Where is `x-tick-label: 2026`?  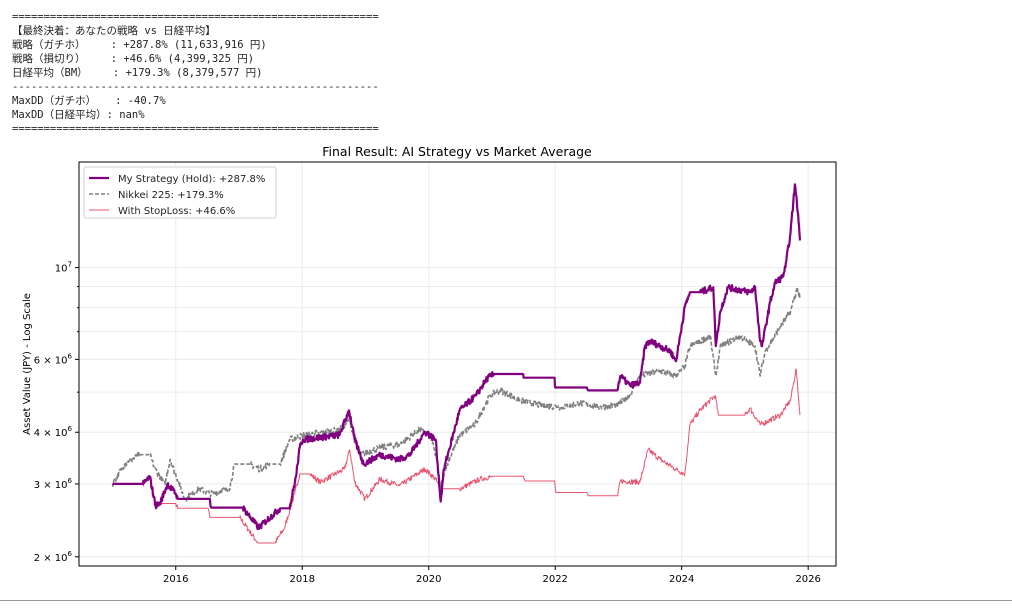
x-tick-label: 2026 is located at coordinates (807, 579).